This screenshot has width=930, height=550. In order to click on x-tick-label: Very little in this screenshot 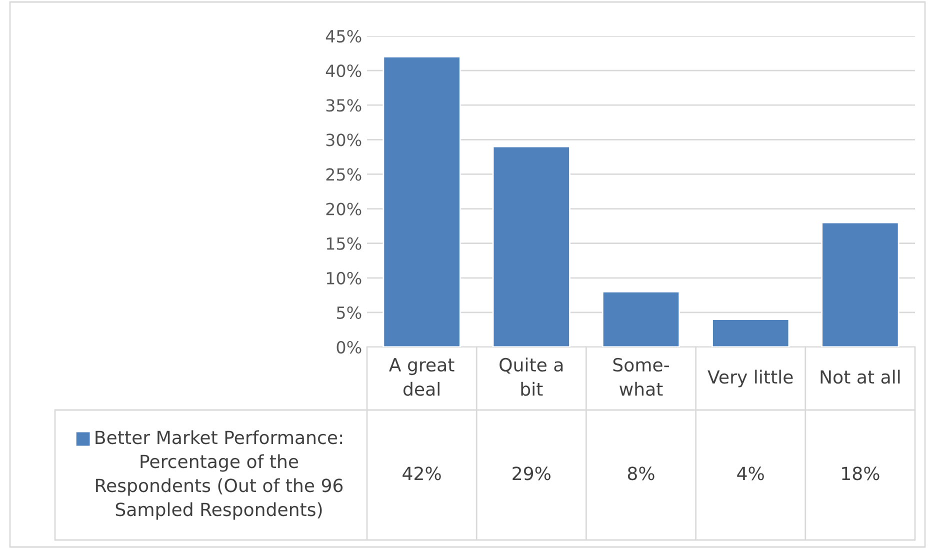, I will do `click(750, 379)`.